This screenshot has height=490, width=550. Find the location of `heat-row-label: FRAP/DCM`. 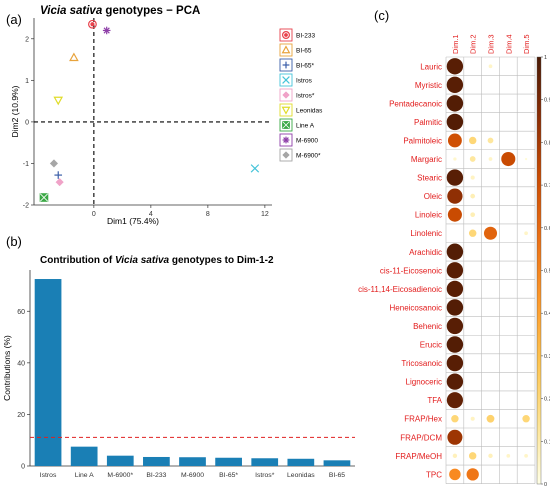

heat-row-label: FRAP/DCM is located at coordinates (421, 437).